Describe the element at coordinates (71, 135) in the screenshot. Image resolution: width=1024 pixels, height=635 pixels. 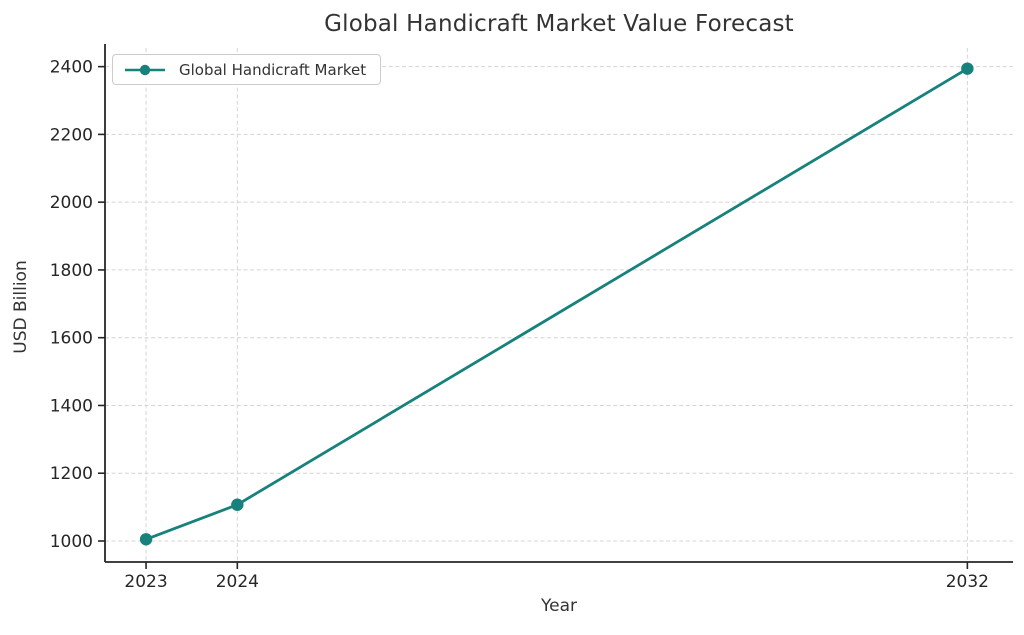
I see `y-tick-label: 2200` at that location.